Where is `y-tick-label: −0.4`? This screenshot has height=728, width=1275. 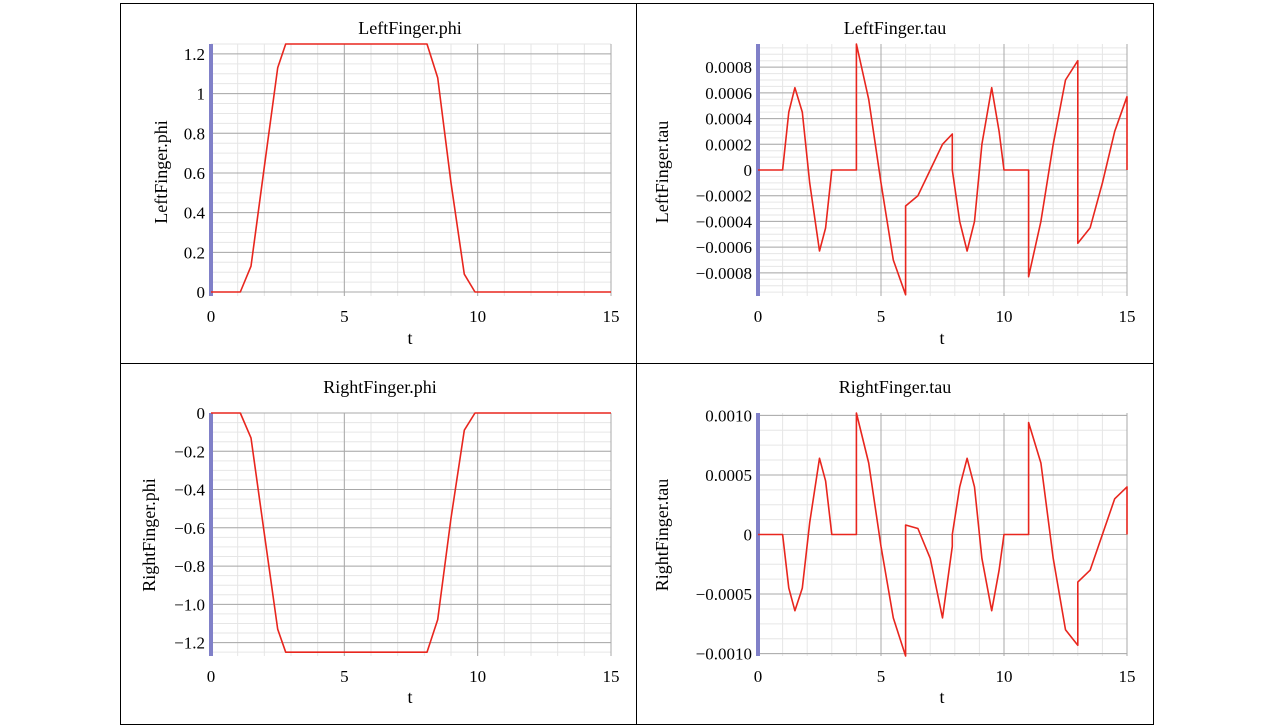 y-tick-label: −0.4 is located at coordinates (189, 490).